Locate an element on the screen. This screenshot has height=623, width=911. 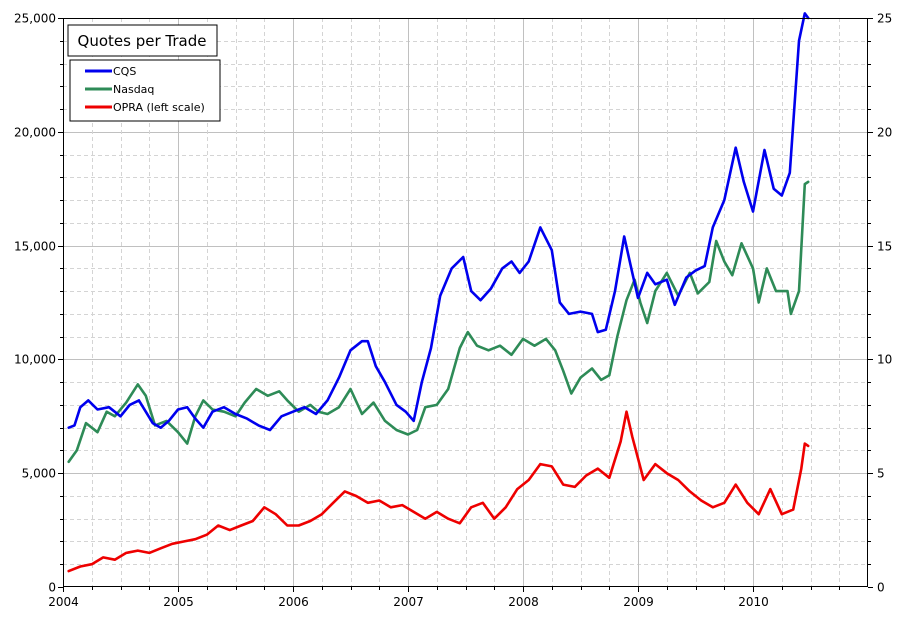
x-tick-label: 2004 is located at coordinates (63, 602).